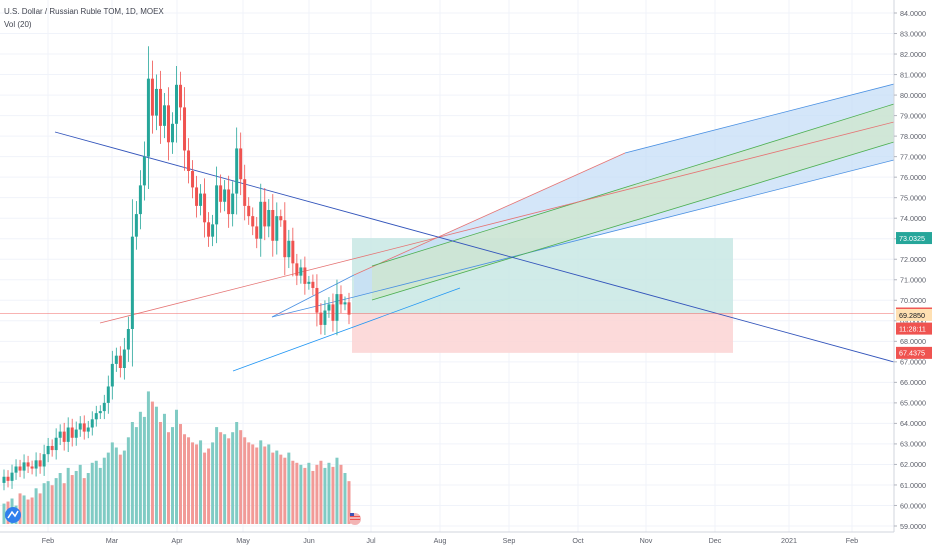  Describe the element at coordinates (18, 24) in the screenshot. I see `volume-indicator-label: Vol (20)` at that location.